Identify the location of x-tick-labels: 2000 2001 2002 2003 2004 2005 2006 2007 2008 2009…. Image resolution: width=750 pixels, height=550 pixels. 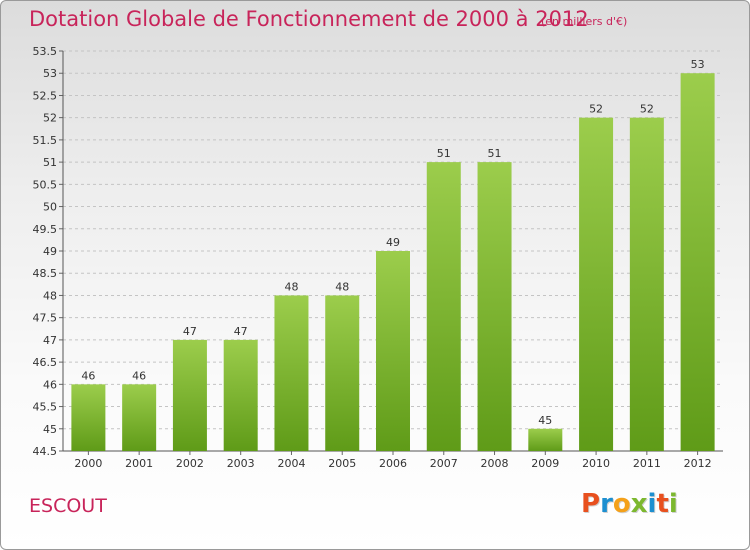
(392, 463).